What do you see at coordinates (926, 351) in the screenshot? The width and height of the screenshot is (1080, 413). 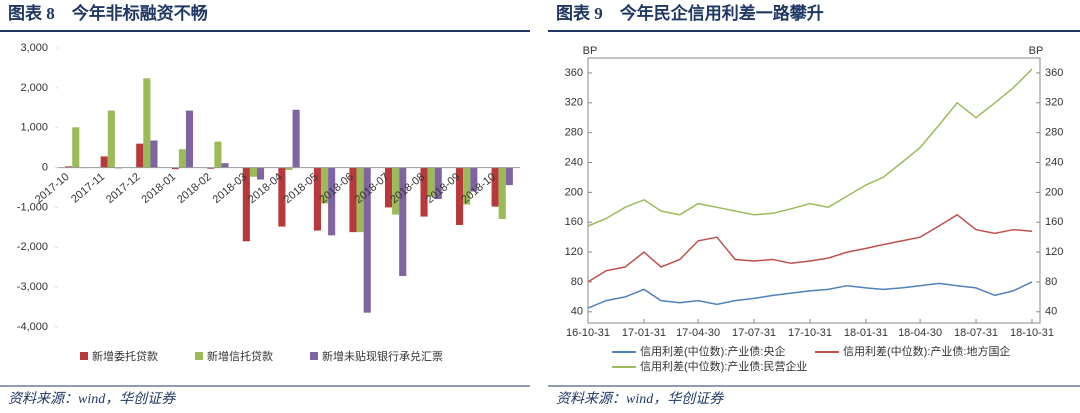 I see `legend-label: 信用利差(中位数):产业债:地方国企` at bounding box center [926, 351].